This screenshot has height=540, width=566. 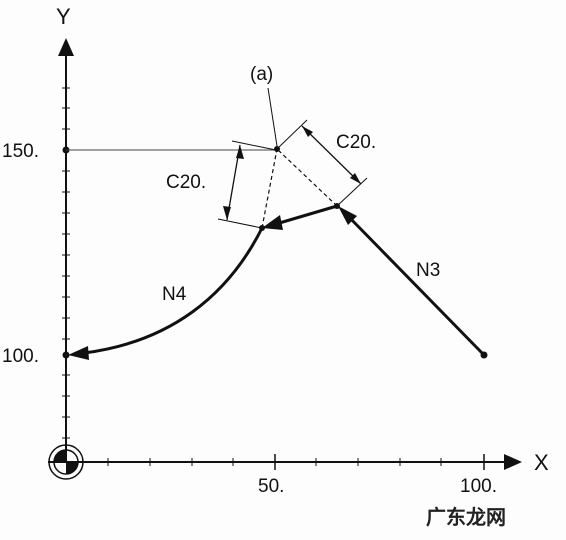 I want to click on n4-toolpath, so click(x=166, y=293).